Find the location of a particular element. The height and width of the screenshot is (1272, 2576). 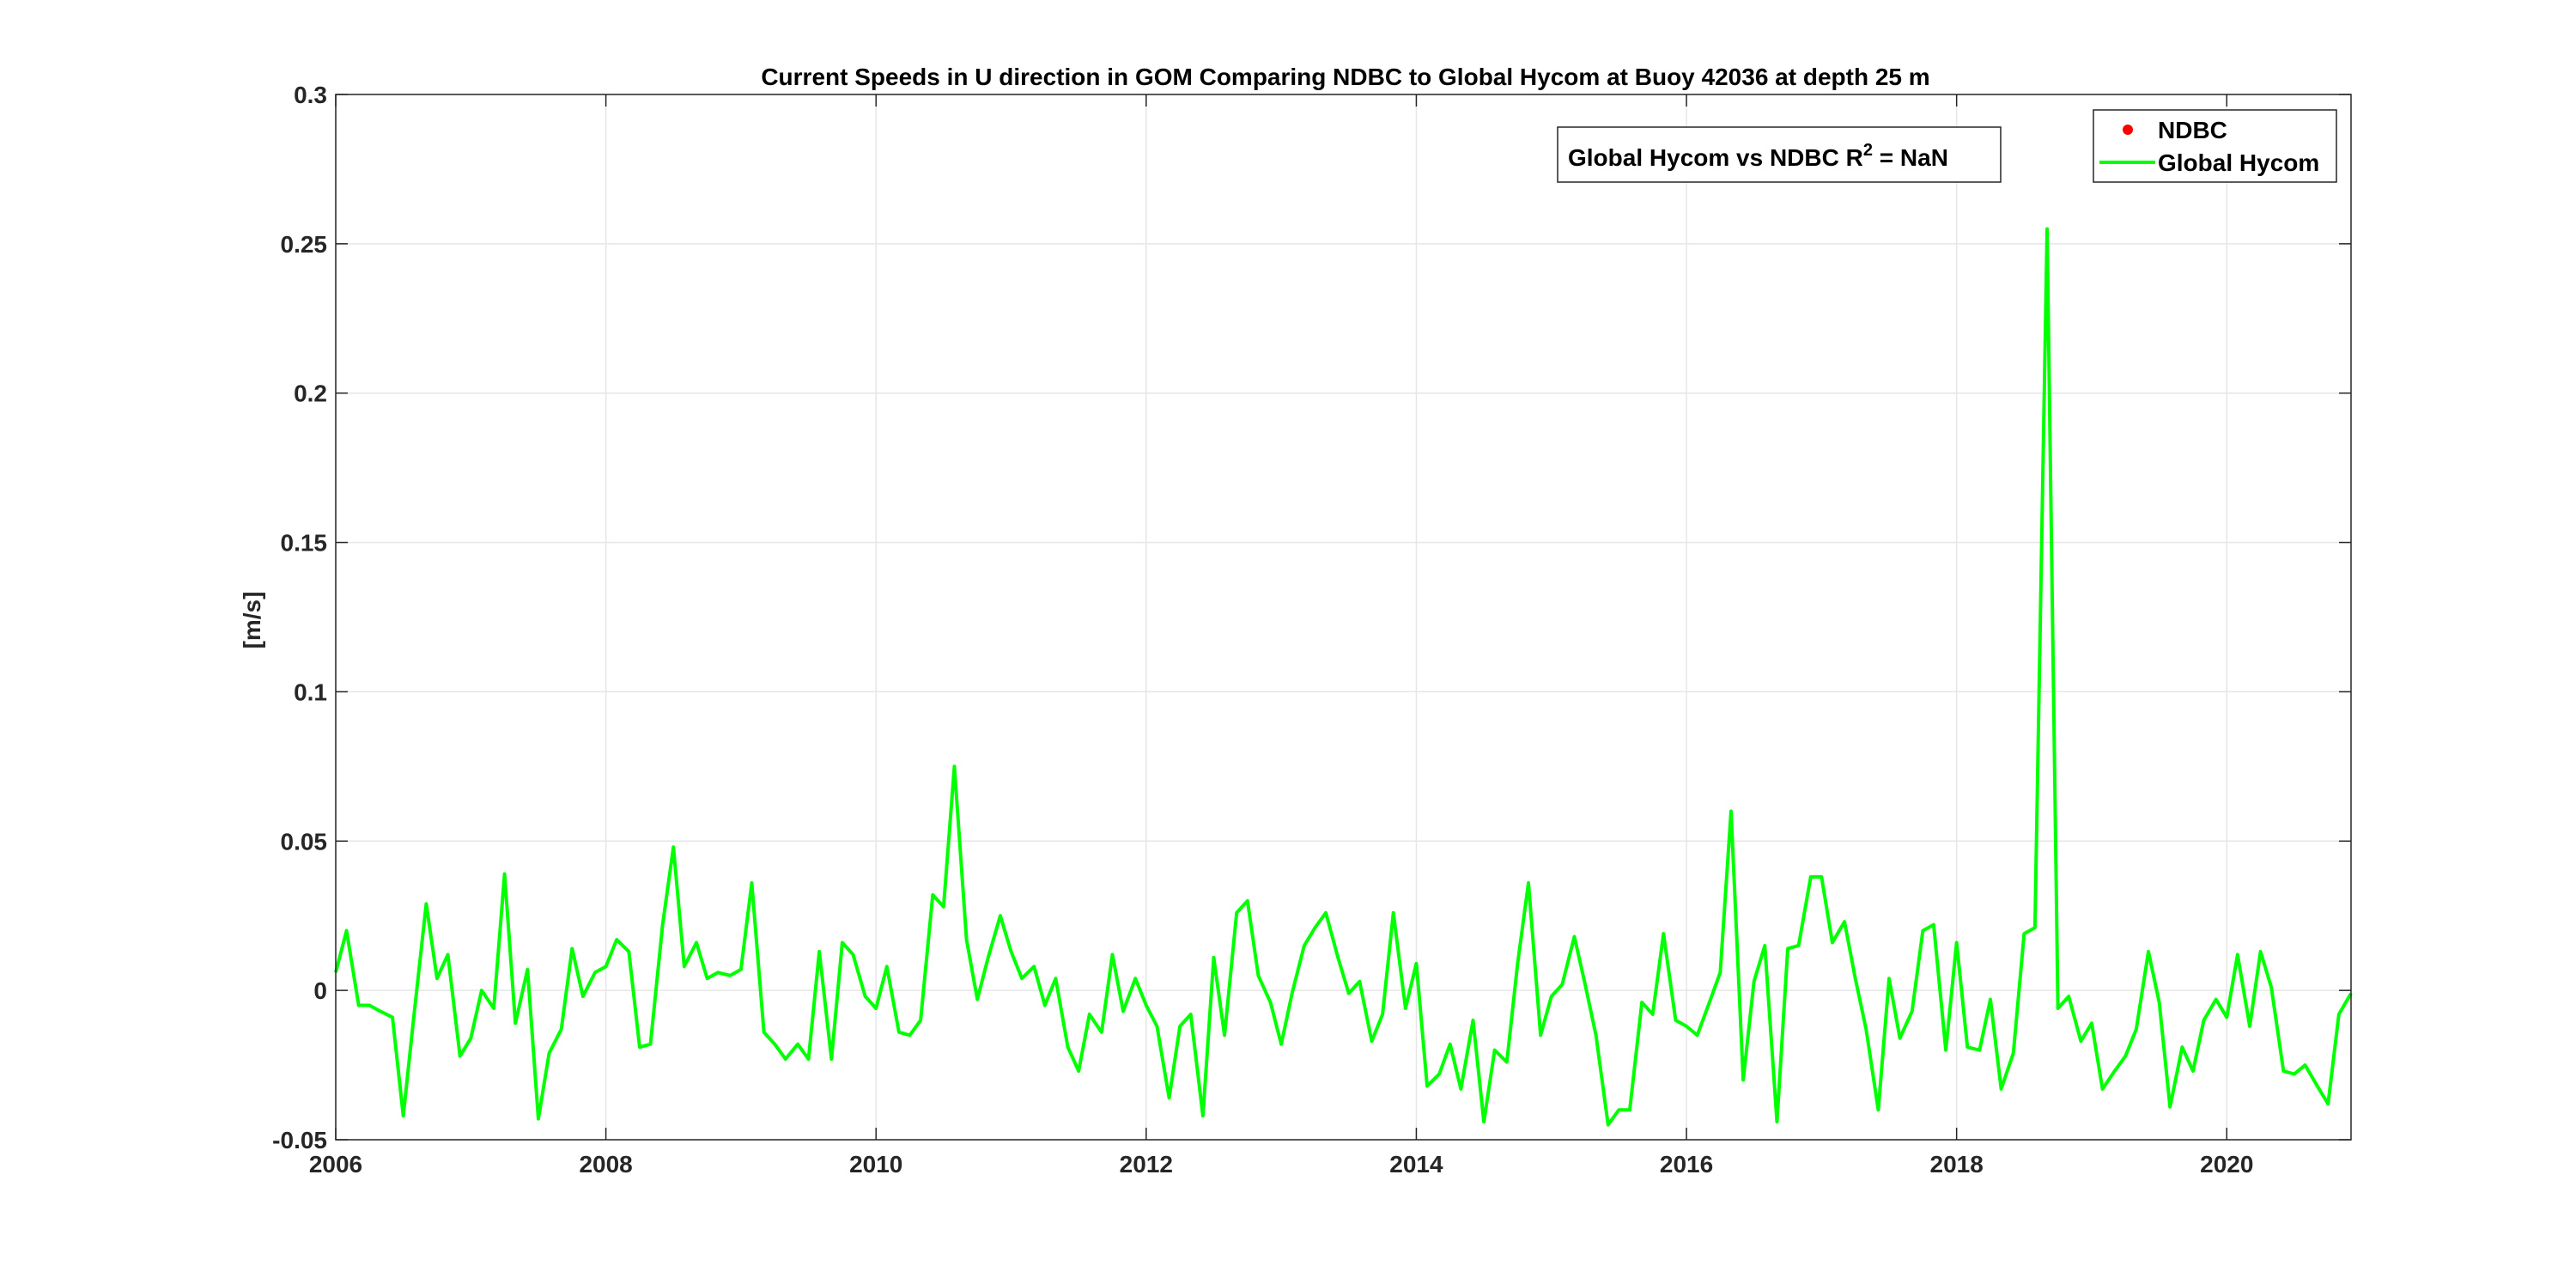

legend-ndbc-label: NDBC is located at coordinates (2192, 130).